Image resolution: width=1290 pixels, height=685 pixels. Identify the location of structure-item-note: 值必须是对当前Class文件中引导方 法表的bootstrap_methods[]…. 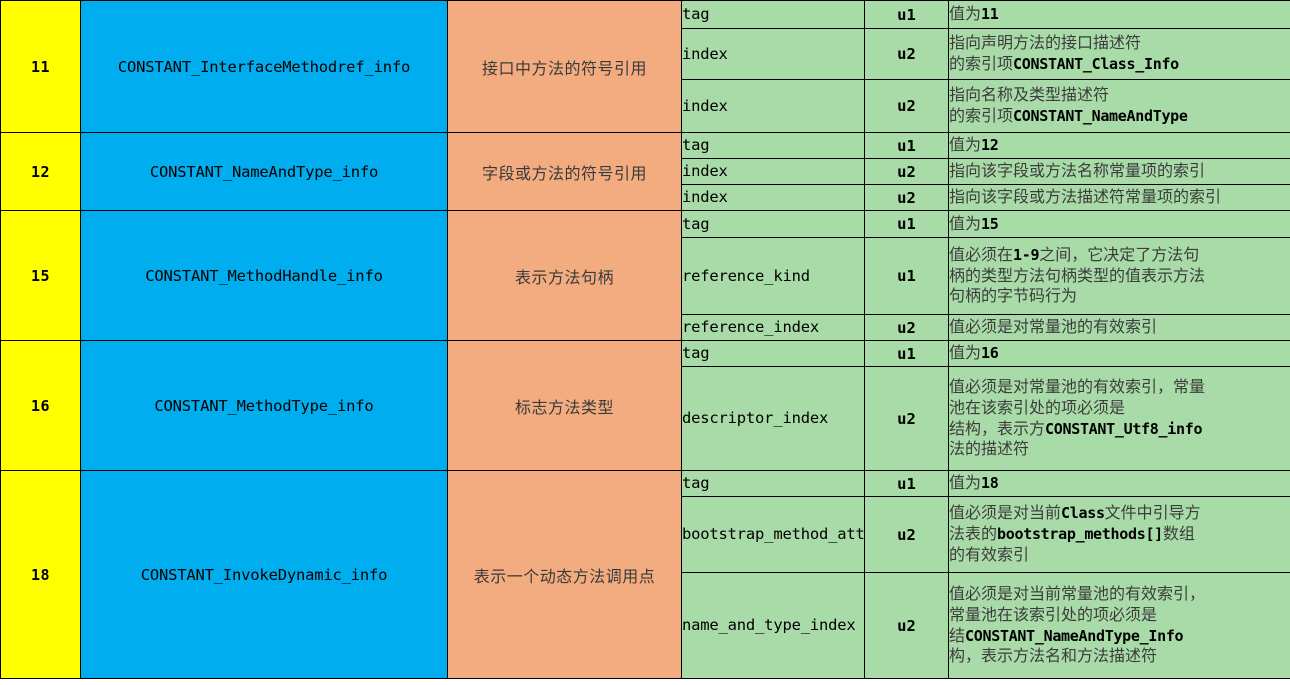
(1119, 534).